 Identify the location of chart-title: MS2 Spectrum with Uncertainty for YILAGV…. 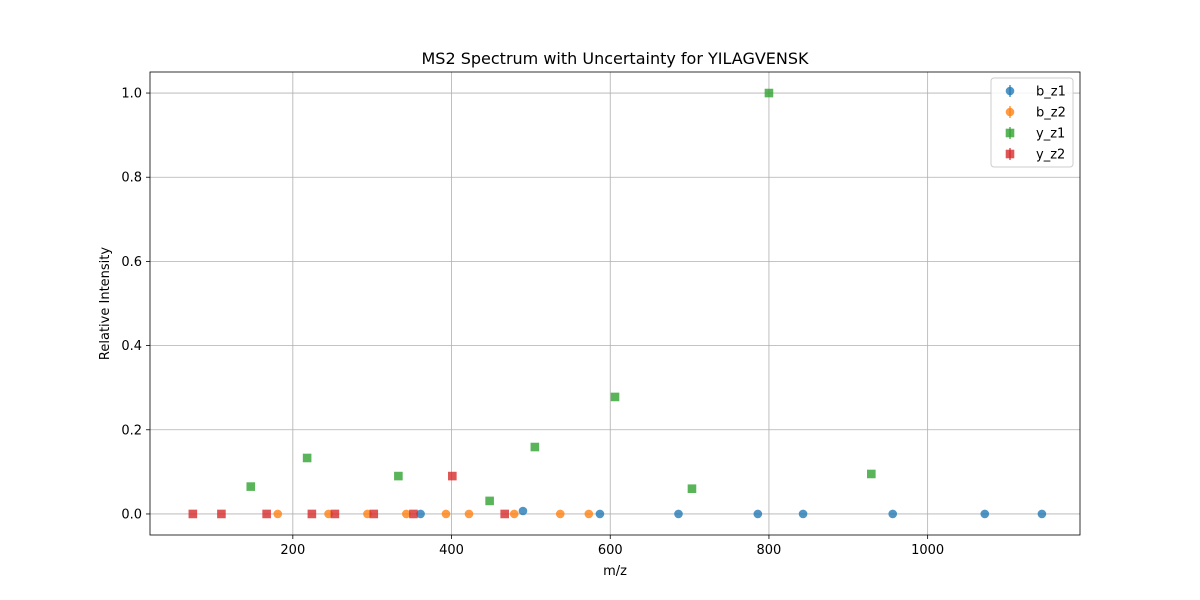
(615, 58).